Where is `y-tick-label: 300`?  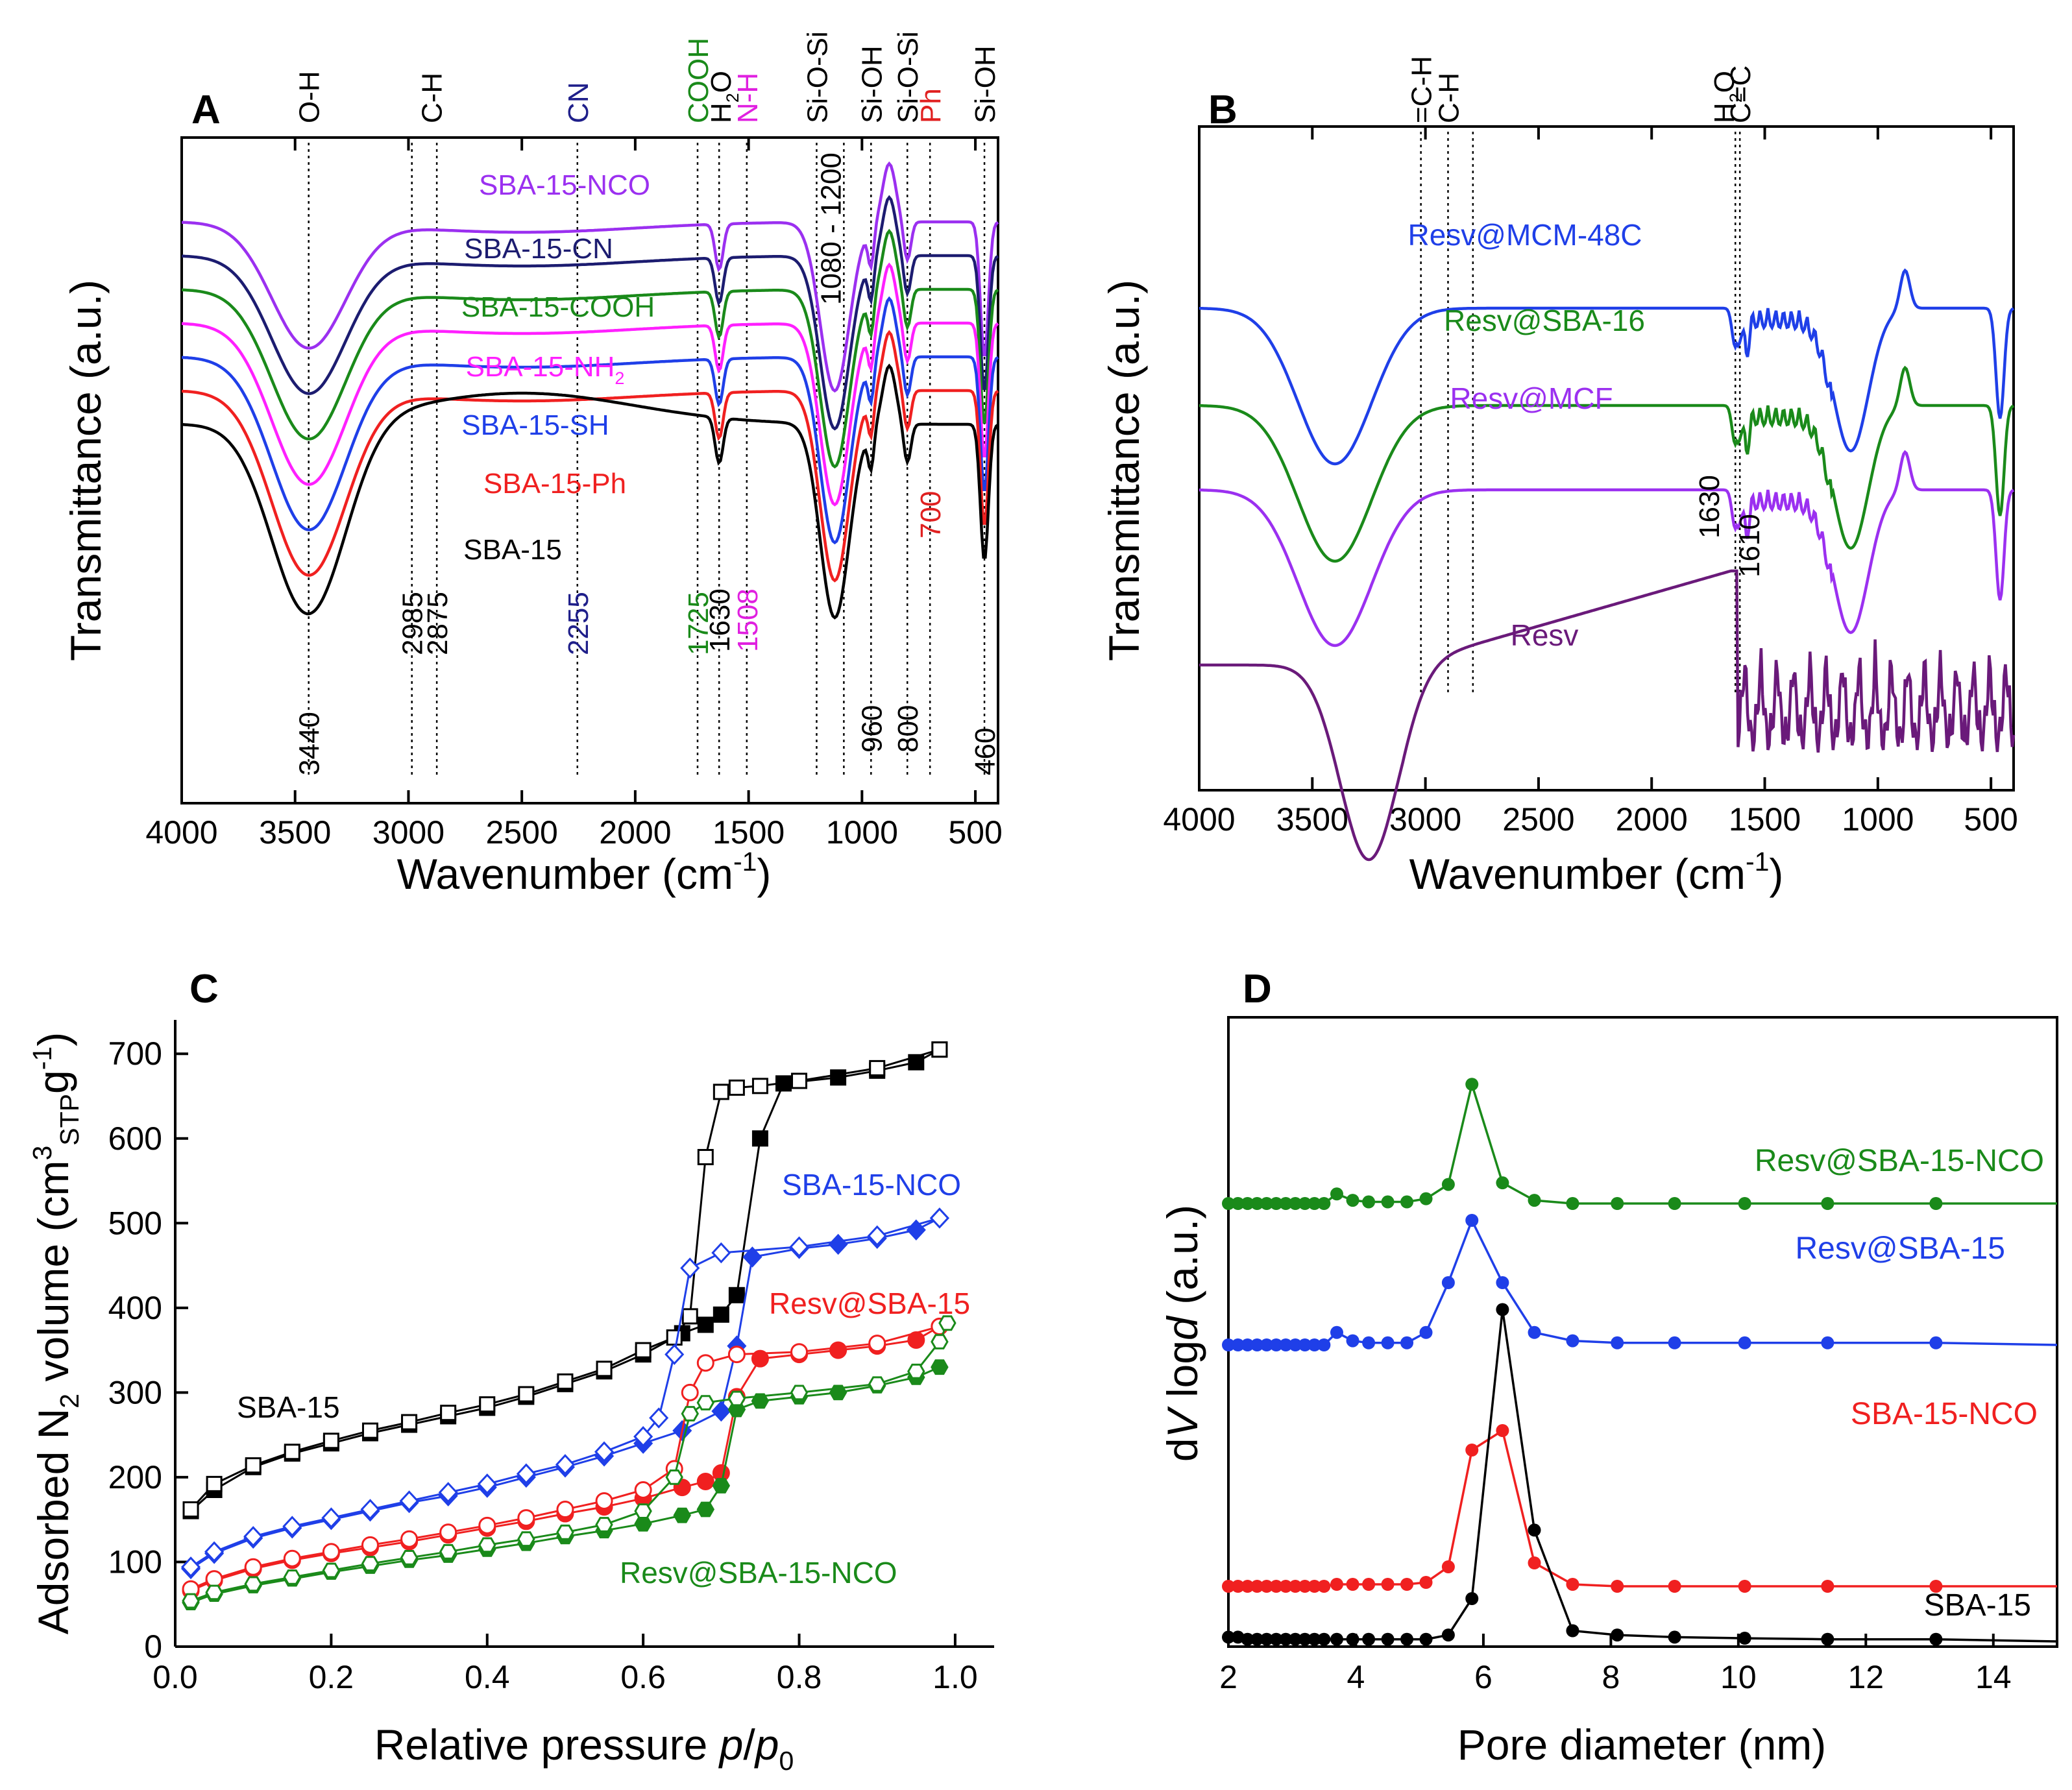 y-tick-label: 300 is located at coordinates (135, 1392).